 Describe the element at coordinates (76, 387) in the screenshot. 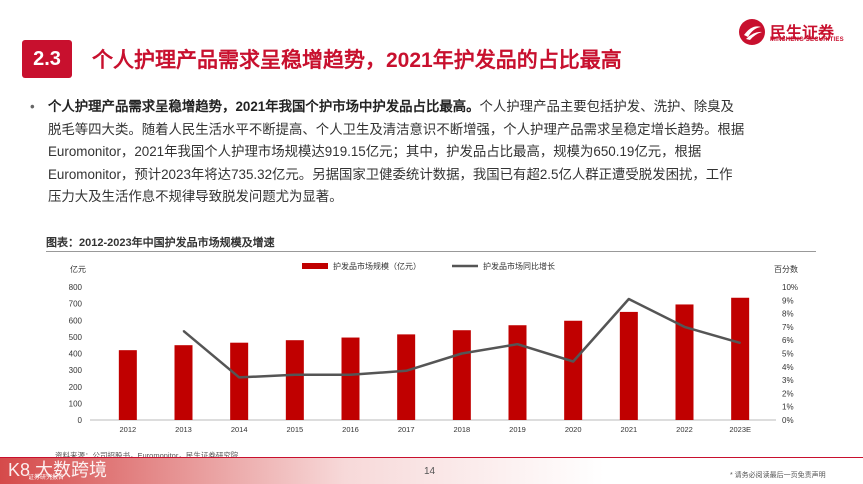

I see `left-tick-label: 200` at that location.